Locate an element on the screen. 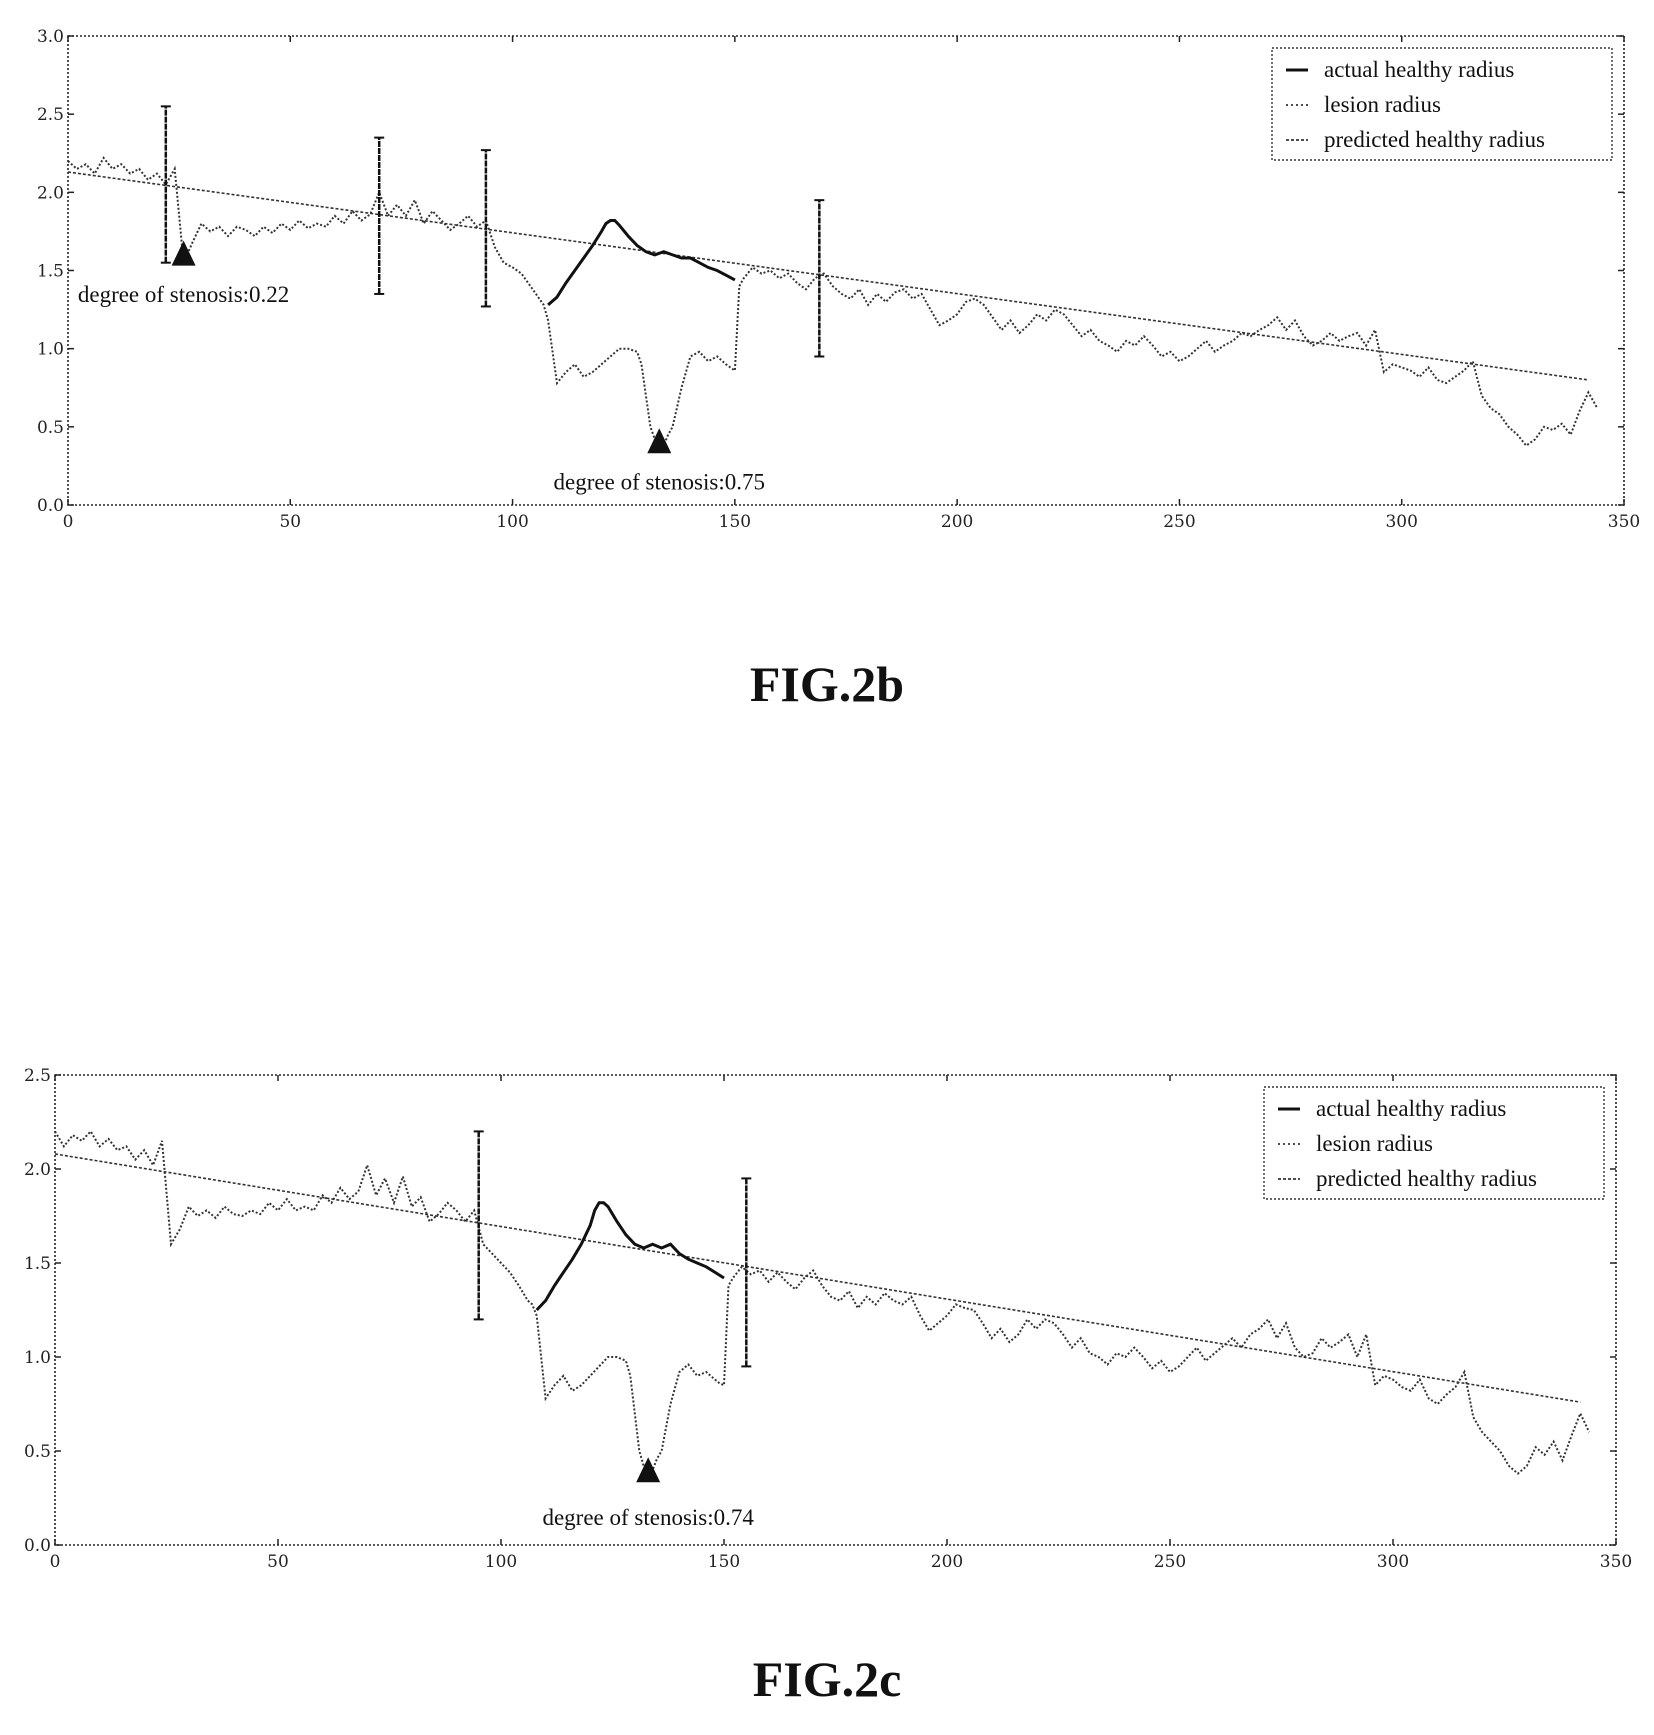 This screenshot has height=1735, width=1654. stenosis-annotation: degree of stenosis:0.75 is located at coordinates (659, 482).